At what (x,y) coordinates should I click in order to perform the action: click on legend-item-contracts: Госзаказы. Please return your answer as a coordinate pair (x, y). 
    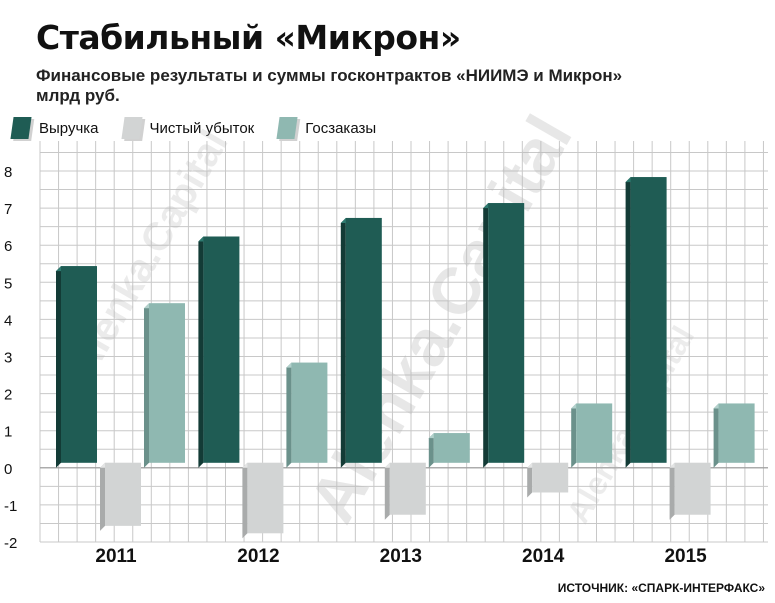
    Looking at the image, I should click on (326, 128).